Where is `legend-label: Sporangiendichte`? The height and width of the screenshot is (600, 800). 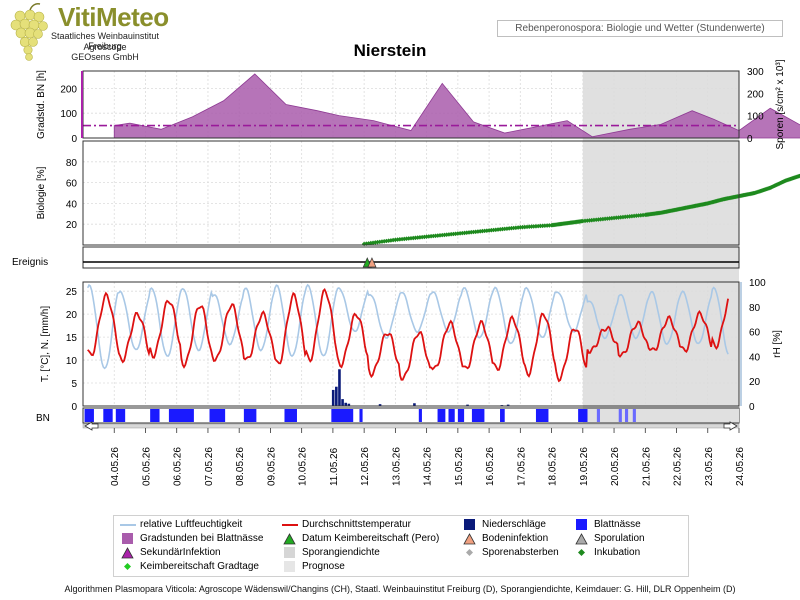
legend-label: Sporangiendichte is located at coordinates (341, 552).